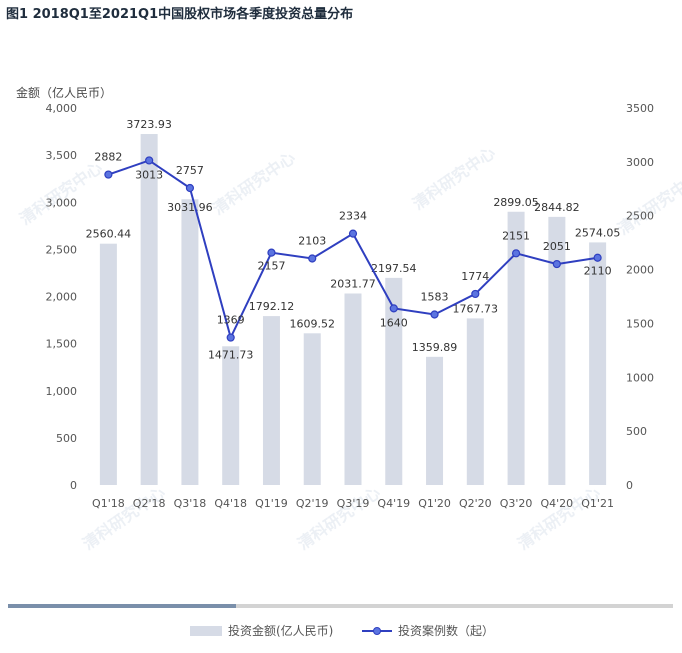 The image size is (682, 653). I want to click on x-tick-label: Q4'18, so click(230, 503).